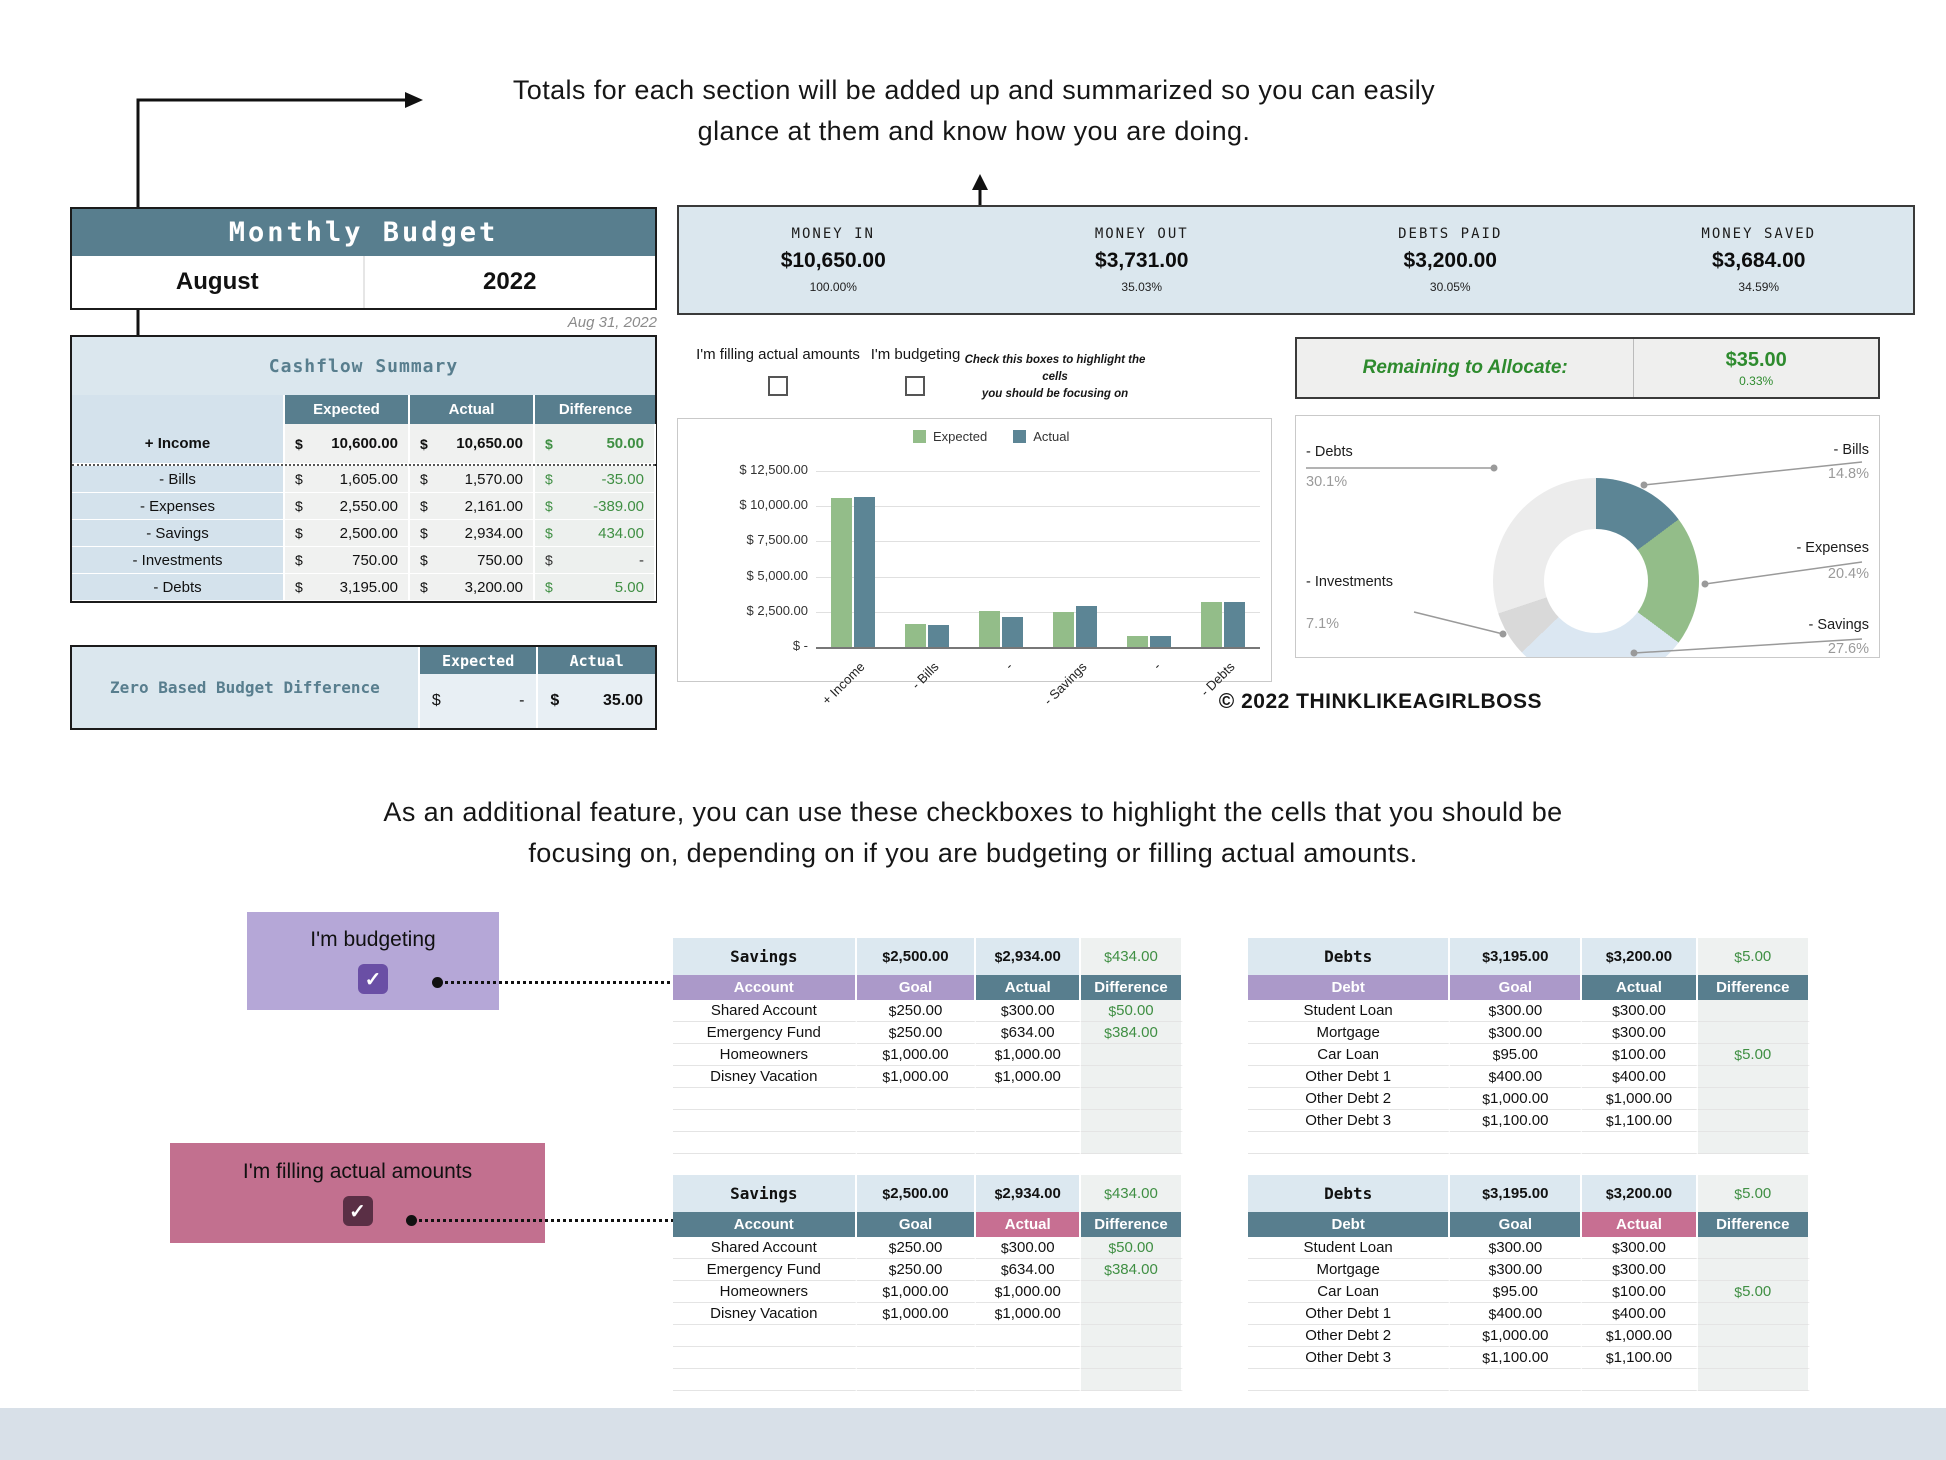 The height and width of the screenshot is (1460, 1946). What do you see at coordinates (178, 444) in the screenshot?
I see `cashflow-row-label: + Income` at bounding box center [178, 444].